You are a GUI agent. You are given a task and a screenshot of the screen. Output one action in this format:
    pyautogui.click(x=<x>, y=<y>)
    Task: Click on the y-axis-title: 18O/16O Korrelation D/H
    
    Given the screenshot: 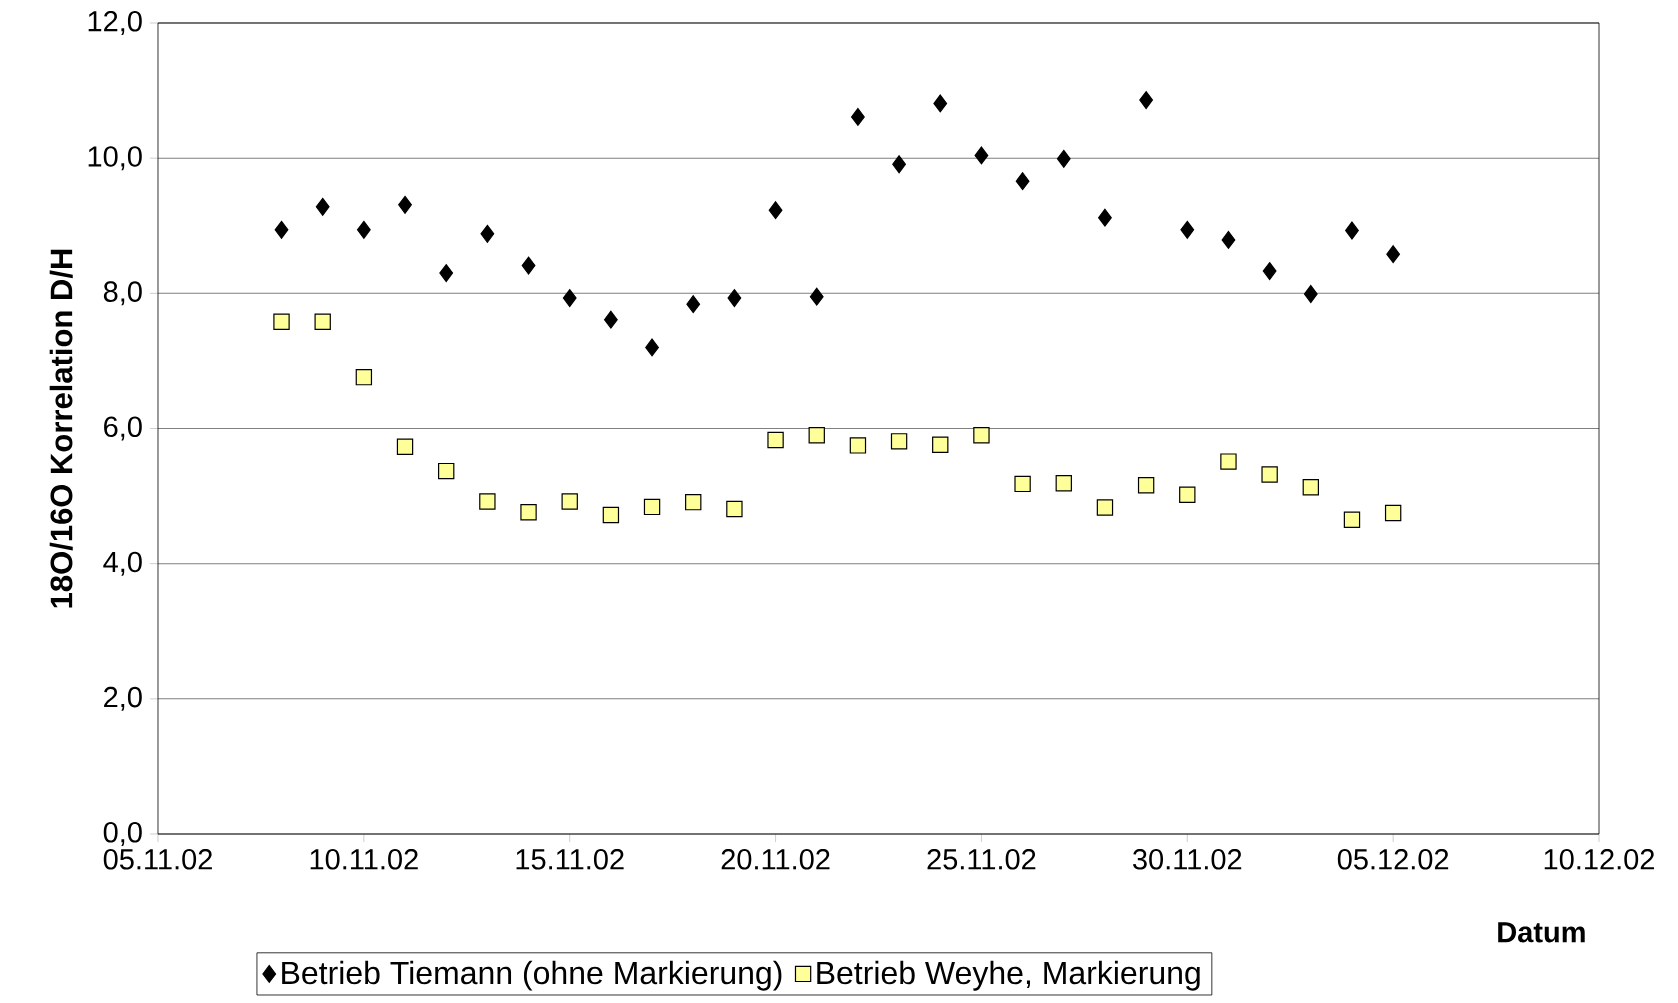 What is the action you would take?
    pyautogui.click(x=61, y=428)
    